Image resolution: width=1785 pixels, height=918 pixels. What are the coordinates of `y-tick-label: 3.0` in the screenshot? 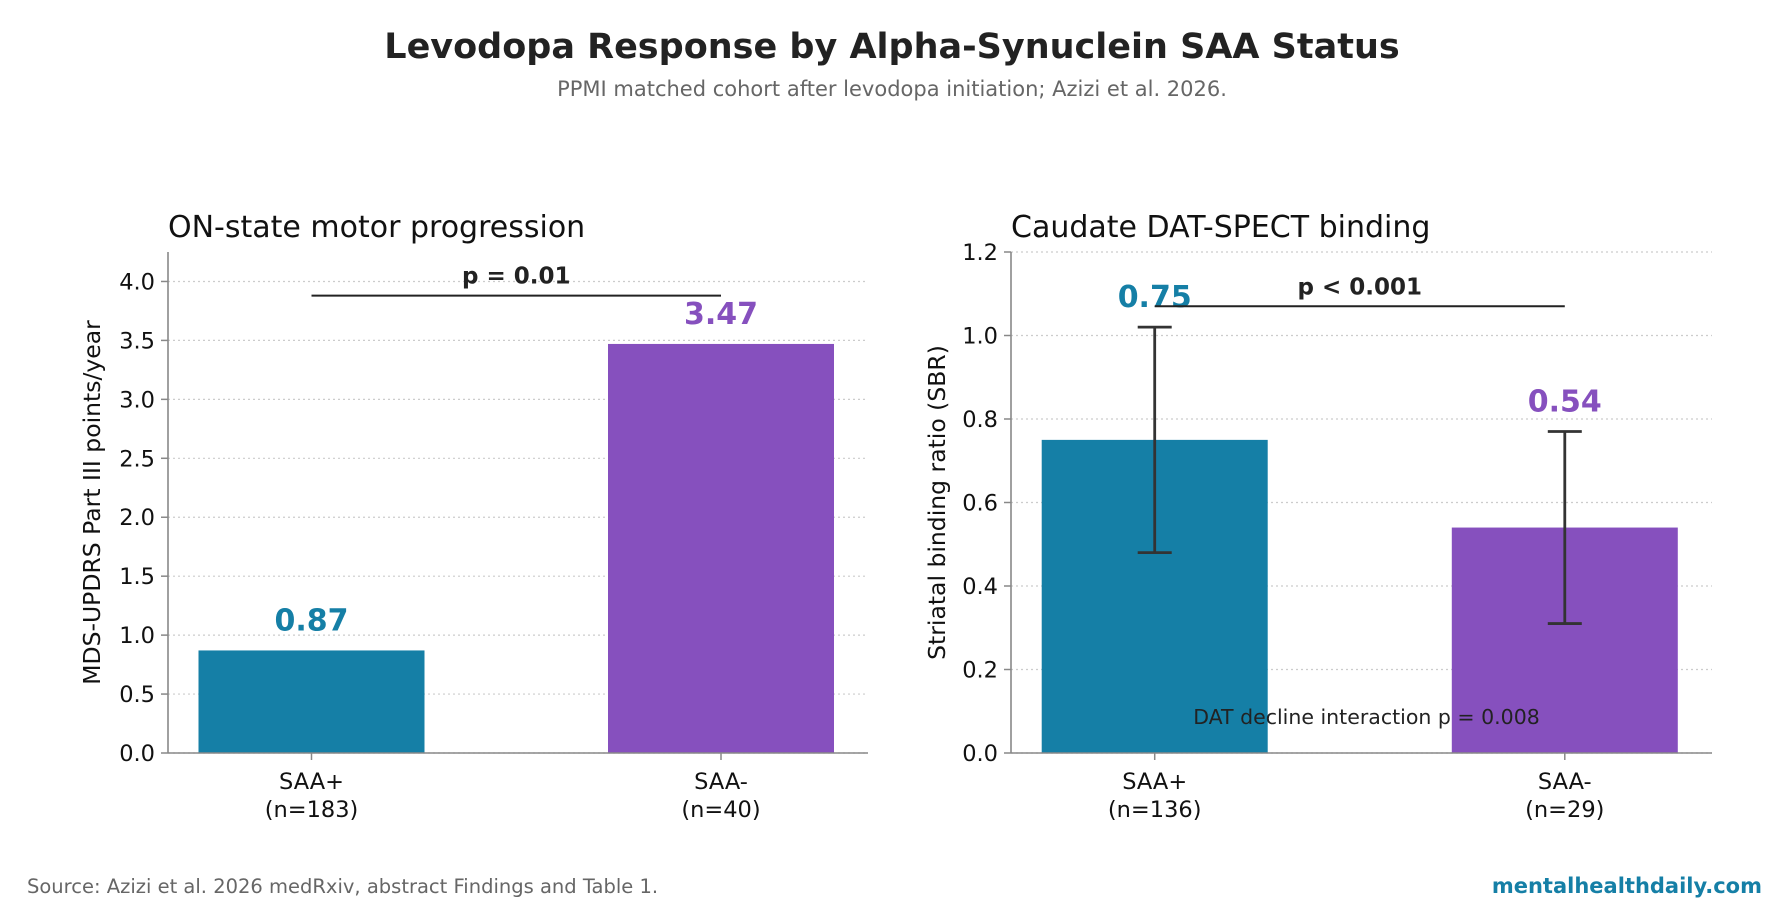 It's located at (137, 400).